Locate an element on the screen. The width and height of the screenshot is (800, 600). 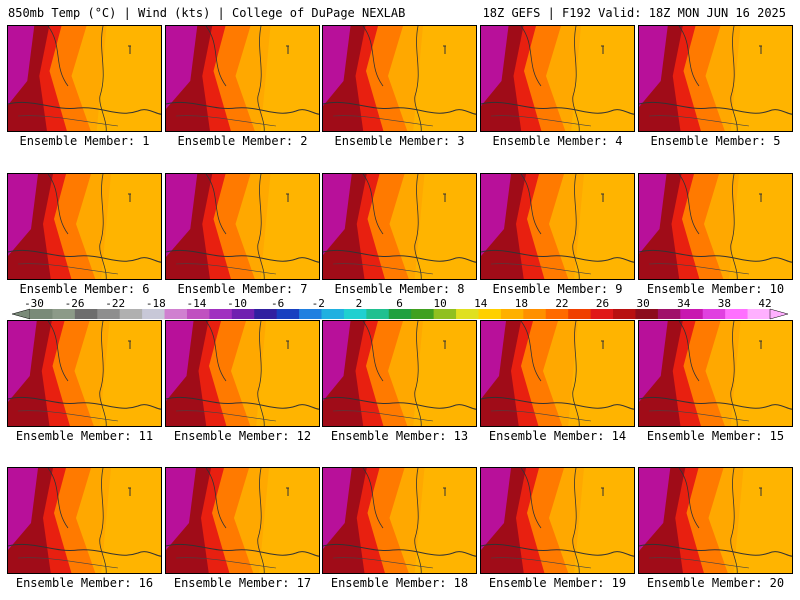
colorbar-tick-label: -30 is located at coordinates (34, 303).